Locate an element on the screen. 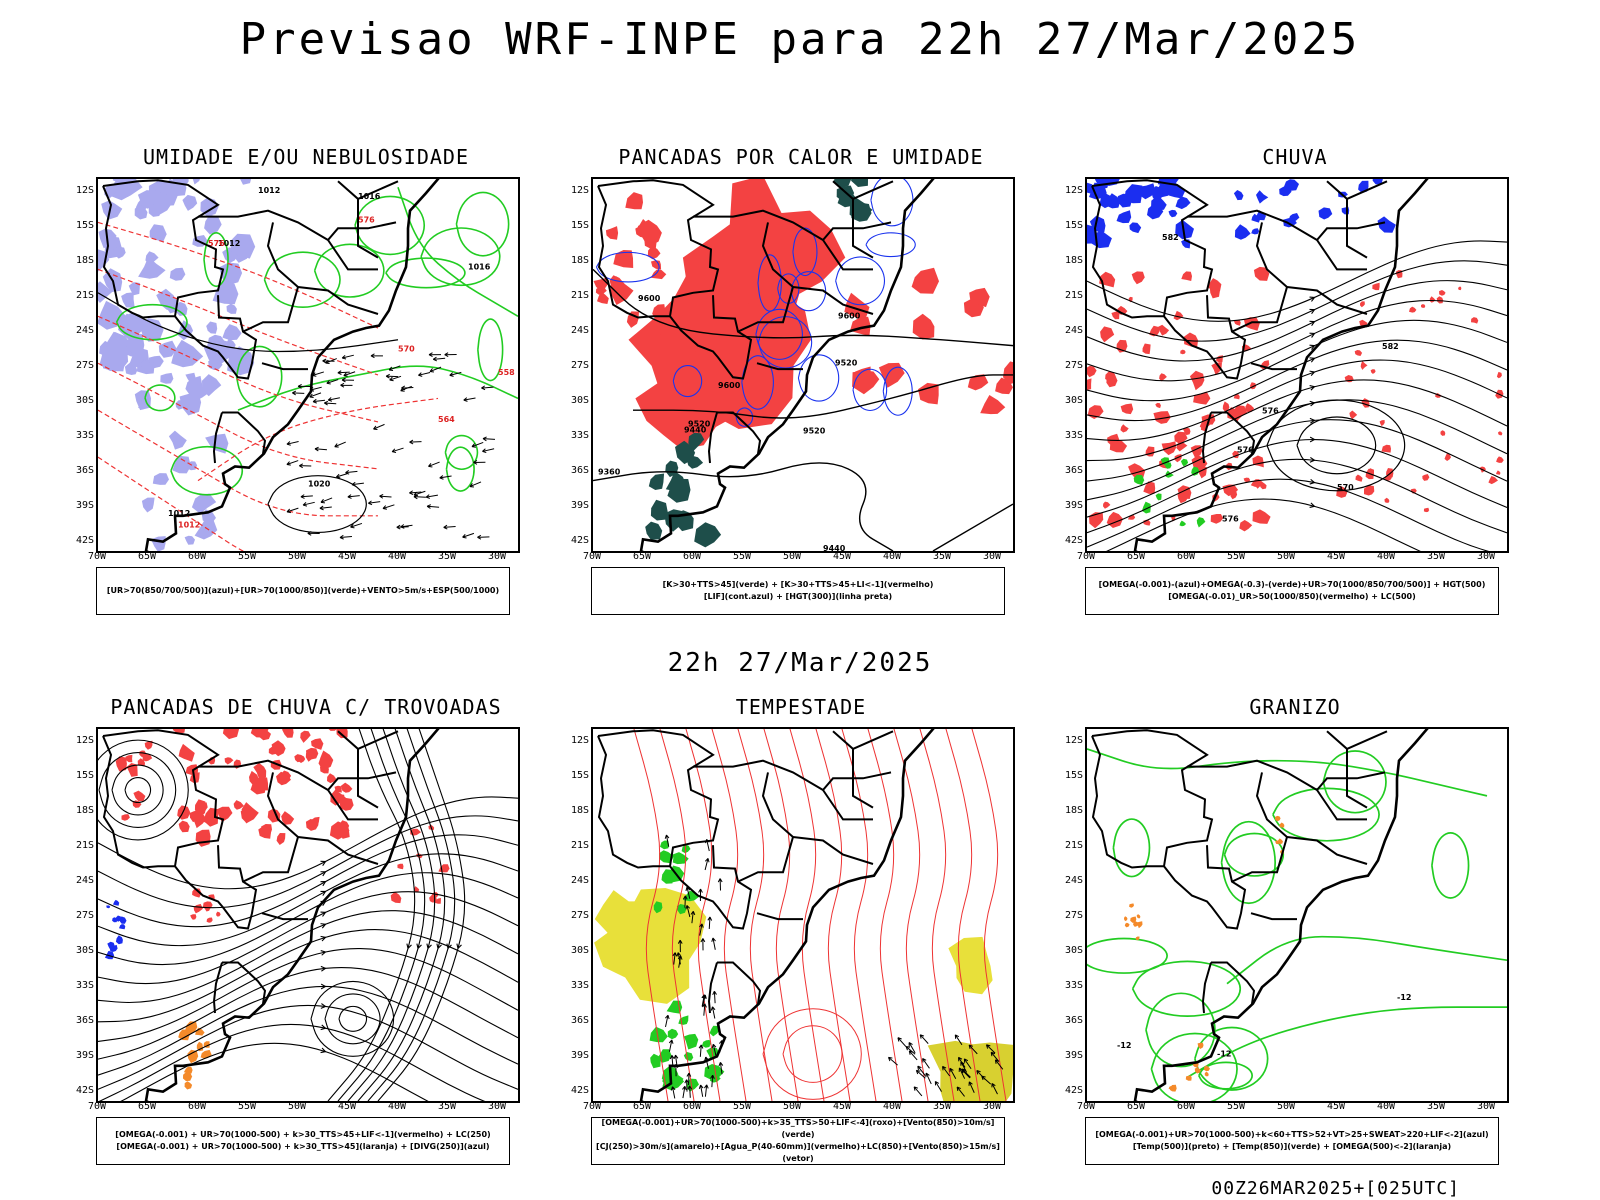 The image size is (1600, 1200). latitude-tick-label: 39S is located at coordinates (1073, 1055).